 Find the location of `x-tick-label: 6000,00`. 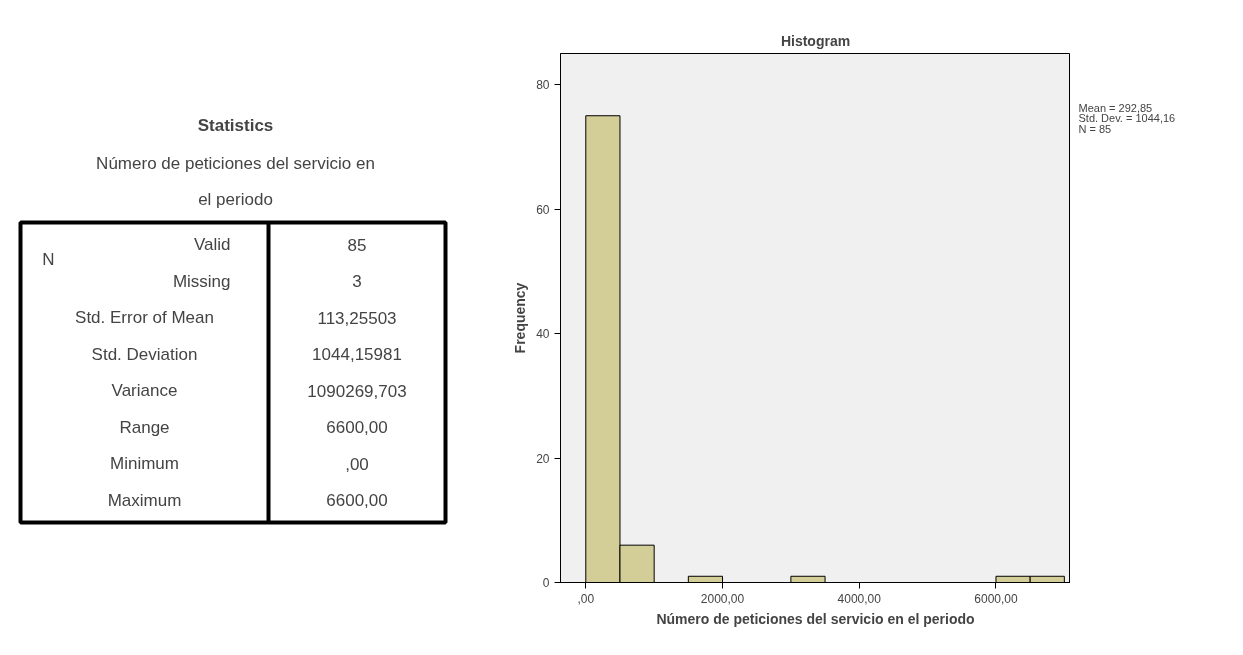

x-tick-label: 6000,00 is located at coordinates (996, 598).